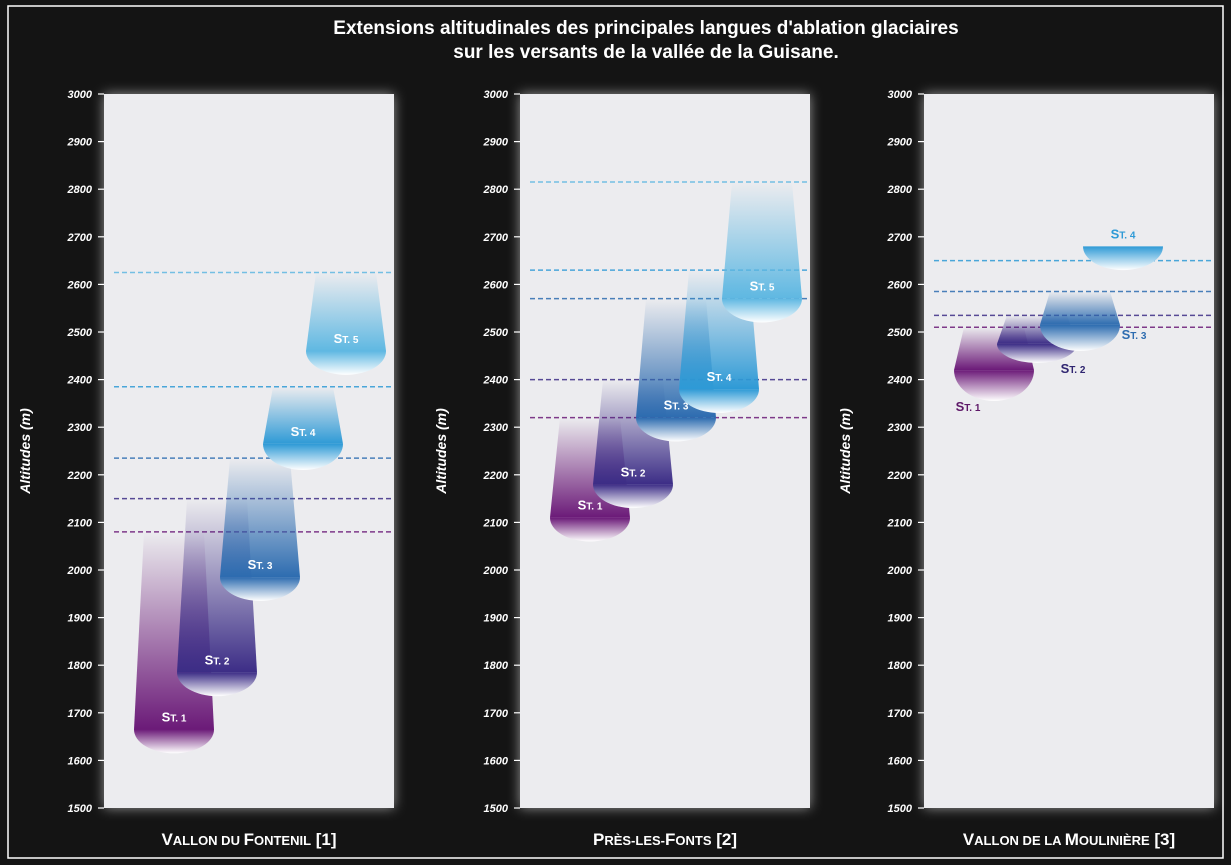 The height and width of the screenshot is (865, 1231). I want to click on glacier-stage-5: ST. 5, so click(346, 323).